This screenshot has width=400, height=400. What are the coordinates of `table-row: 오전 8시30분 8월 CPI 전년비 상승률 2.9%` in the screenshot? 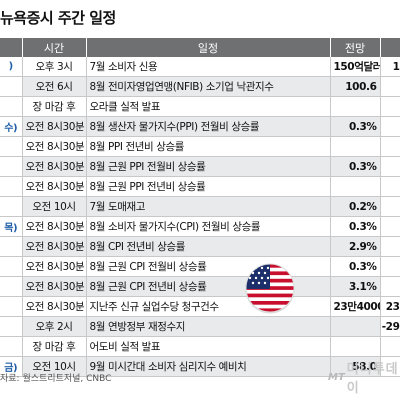 It's located at (200, 246).